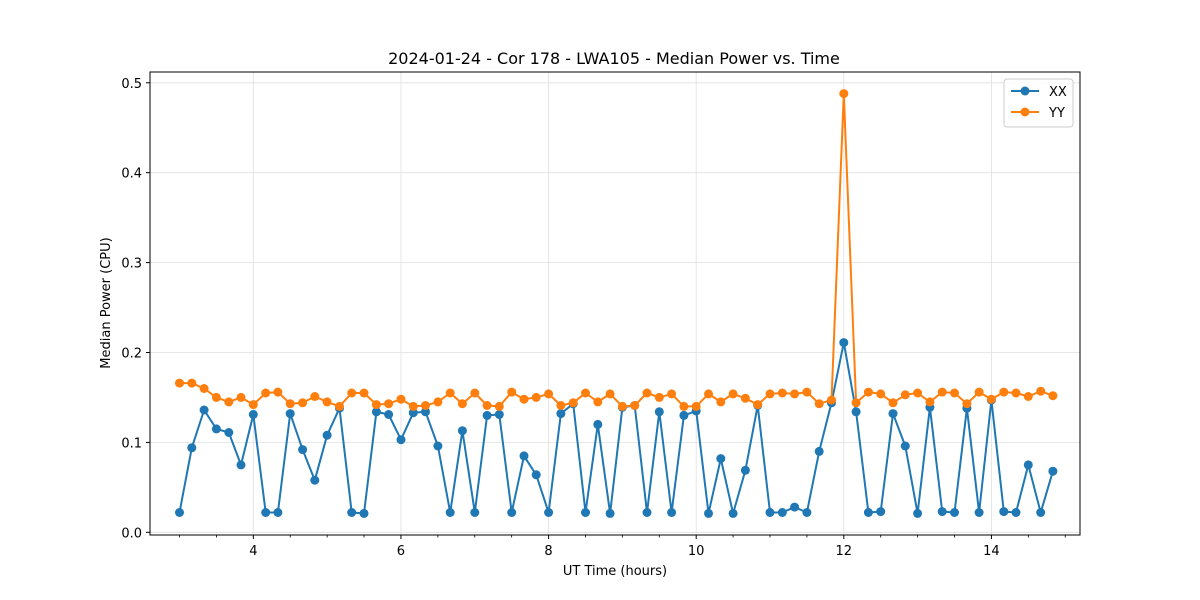  Describe the element at coordinates (131, 174) in the screenshot. I see `y-tick-label: 0.4` at that location.